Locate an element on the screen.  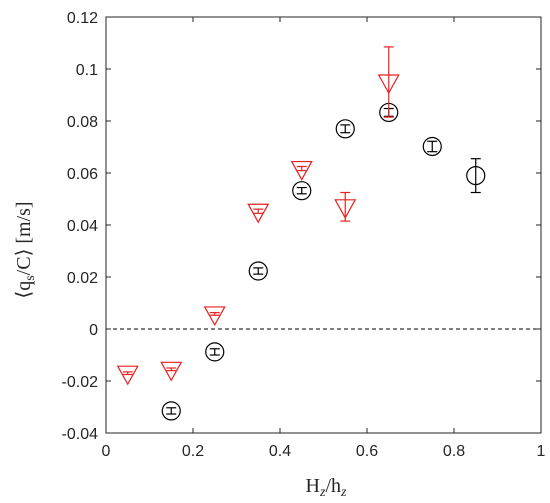
x-tick-label: 0.2 is located at coordinates (193, 451).